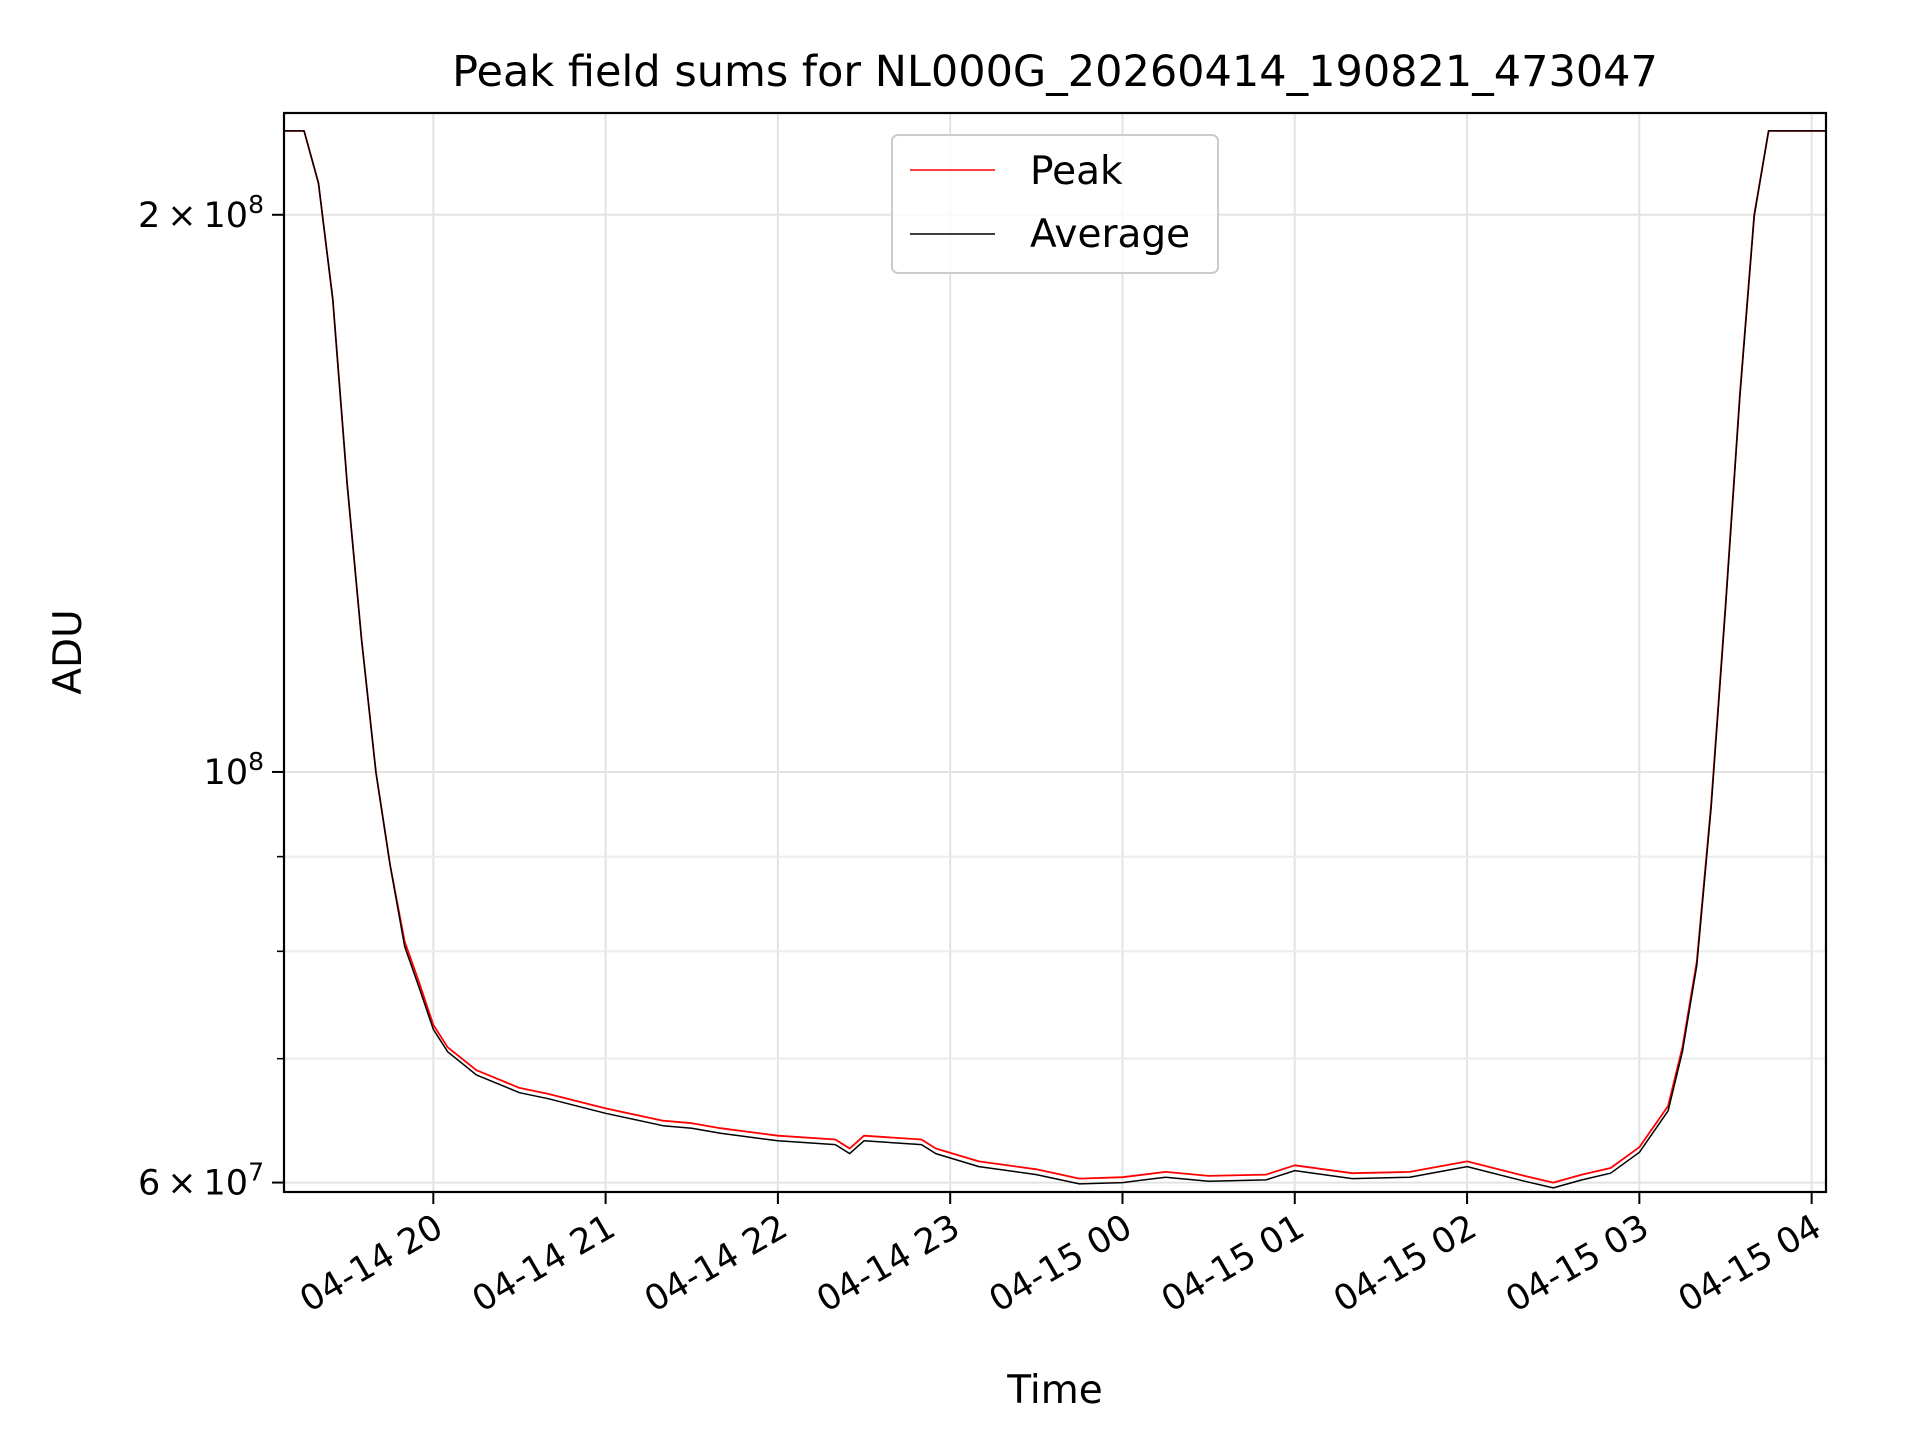 Image resolution: width=1920 pixels, height=1440 pixels. I want to click on y-tick-label: 2 × 108, so click(201, 213).